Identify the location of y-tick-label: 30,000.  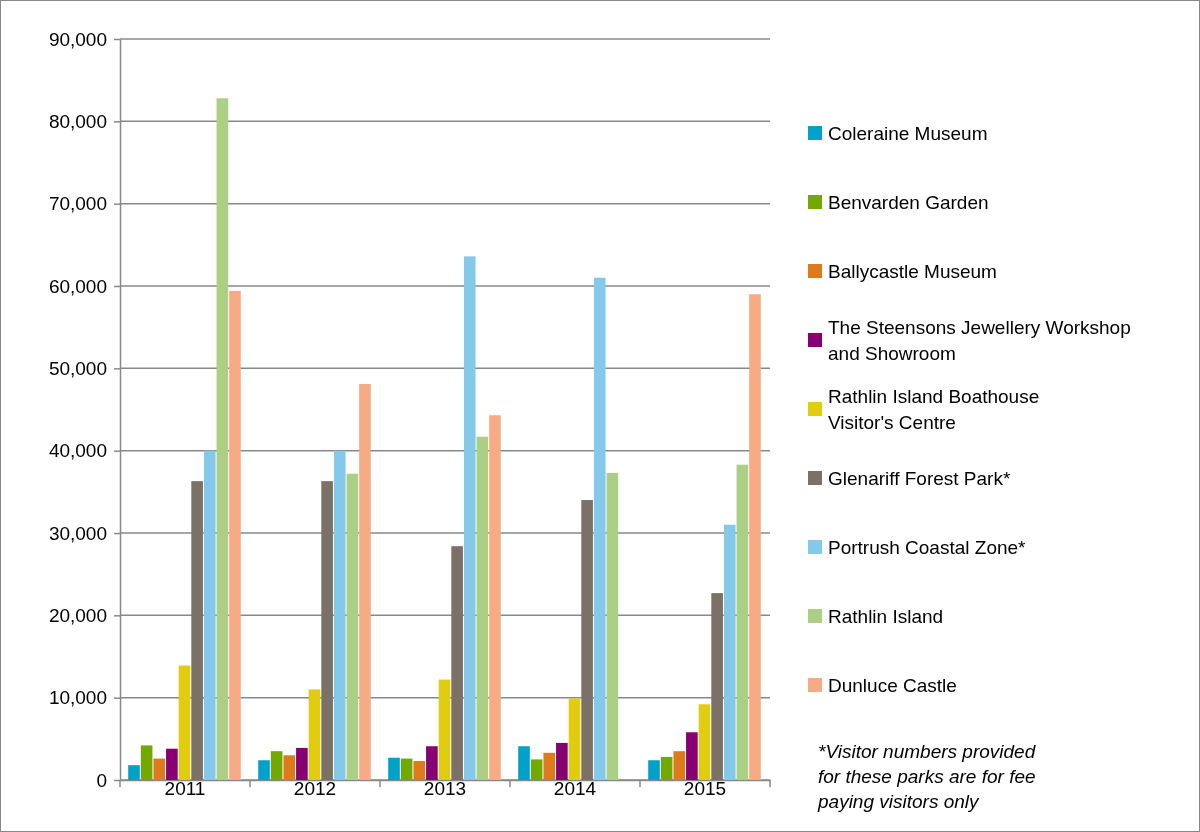
(77, 533).